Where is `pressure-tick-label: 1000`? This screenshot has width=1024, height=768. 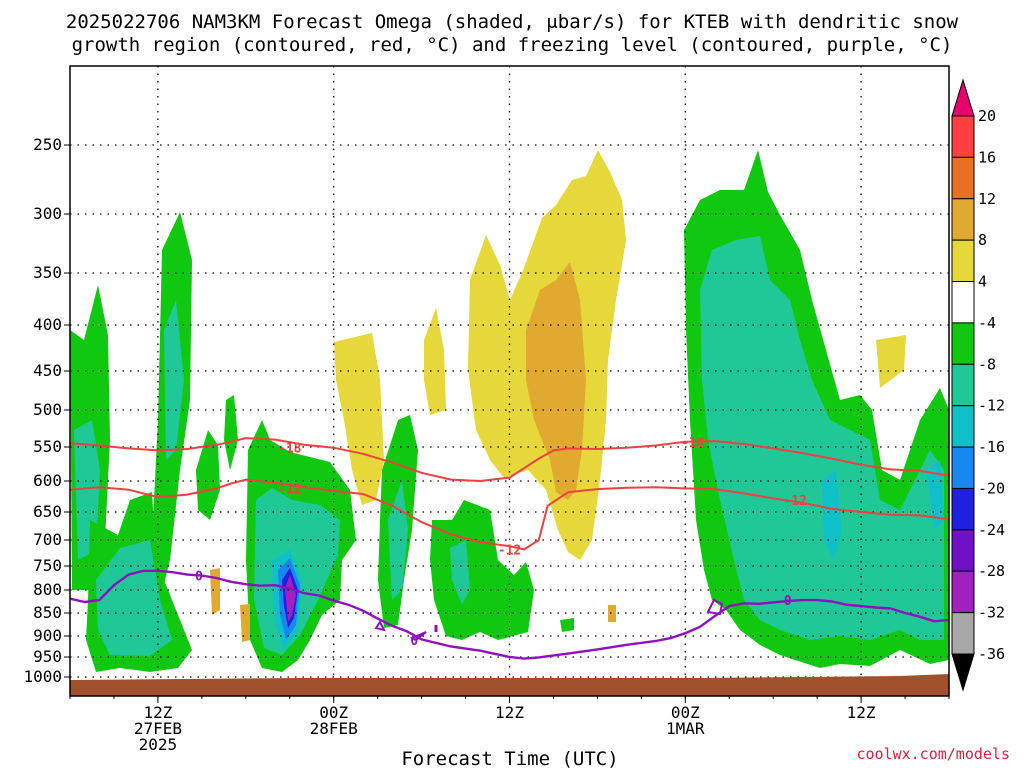 pressure-tick-label: 1000 is located at coordinates (42, 676).